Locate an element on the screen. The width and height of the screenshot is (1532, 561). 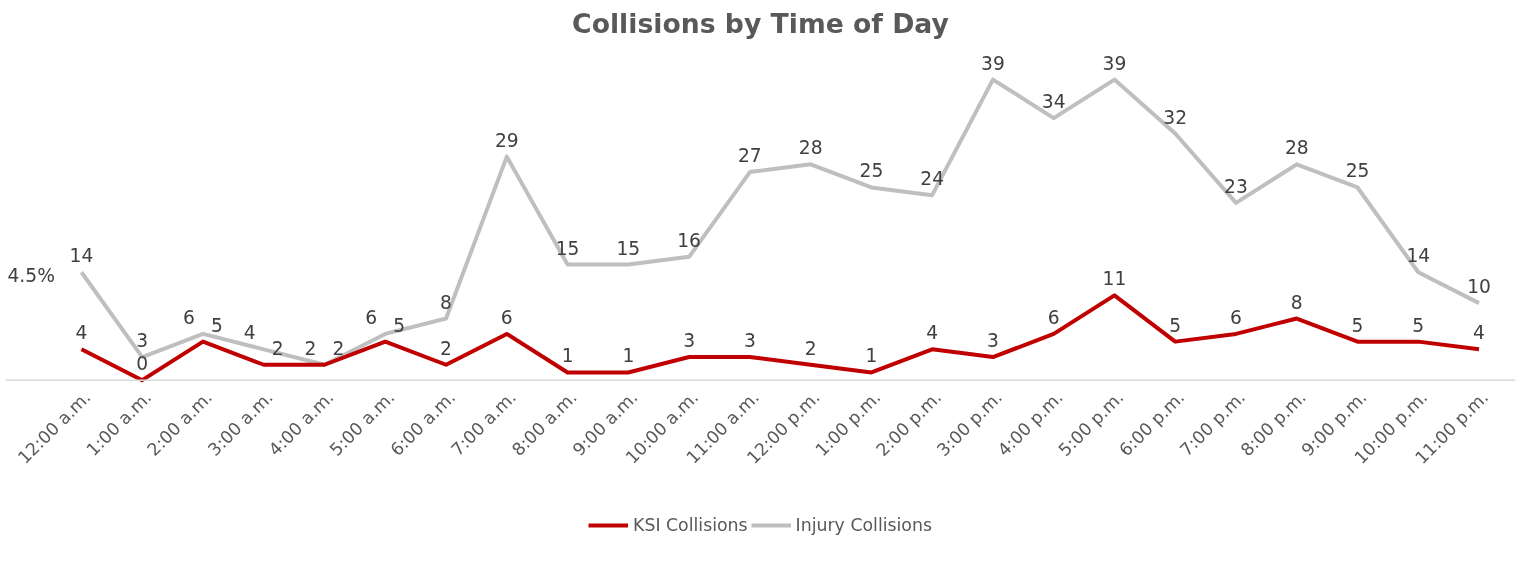
data-label: 0 is located at coordinates (142, 364).